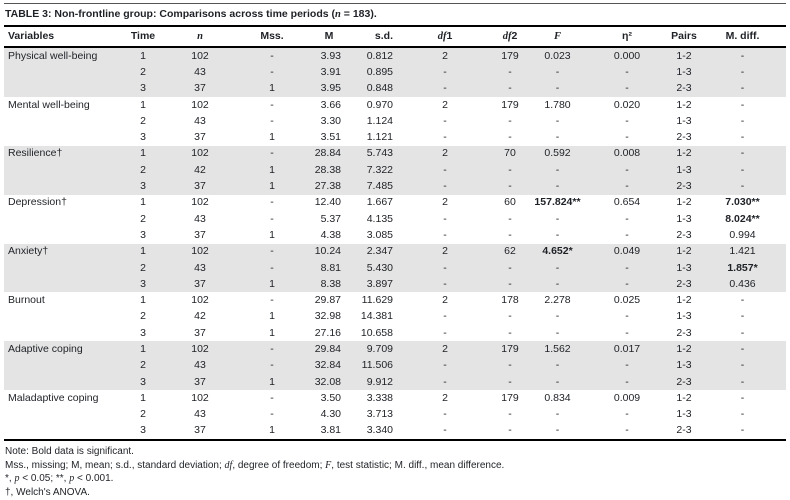  I want to click on cell-sd: 11.506, so click(377, 365).